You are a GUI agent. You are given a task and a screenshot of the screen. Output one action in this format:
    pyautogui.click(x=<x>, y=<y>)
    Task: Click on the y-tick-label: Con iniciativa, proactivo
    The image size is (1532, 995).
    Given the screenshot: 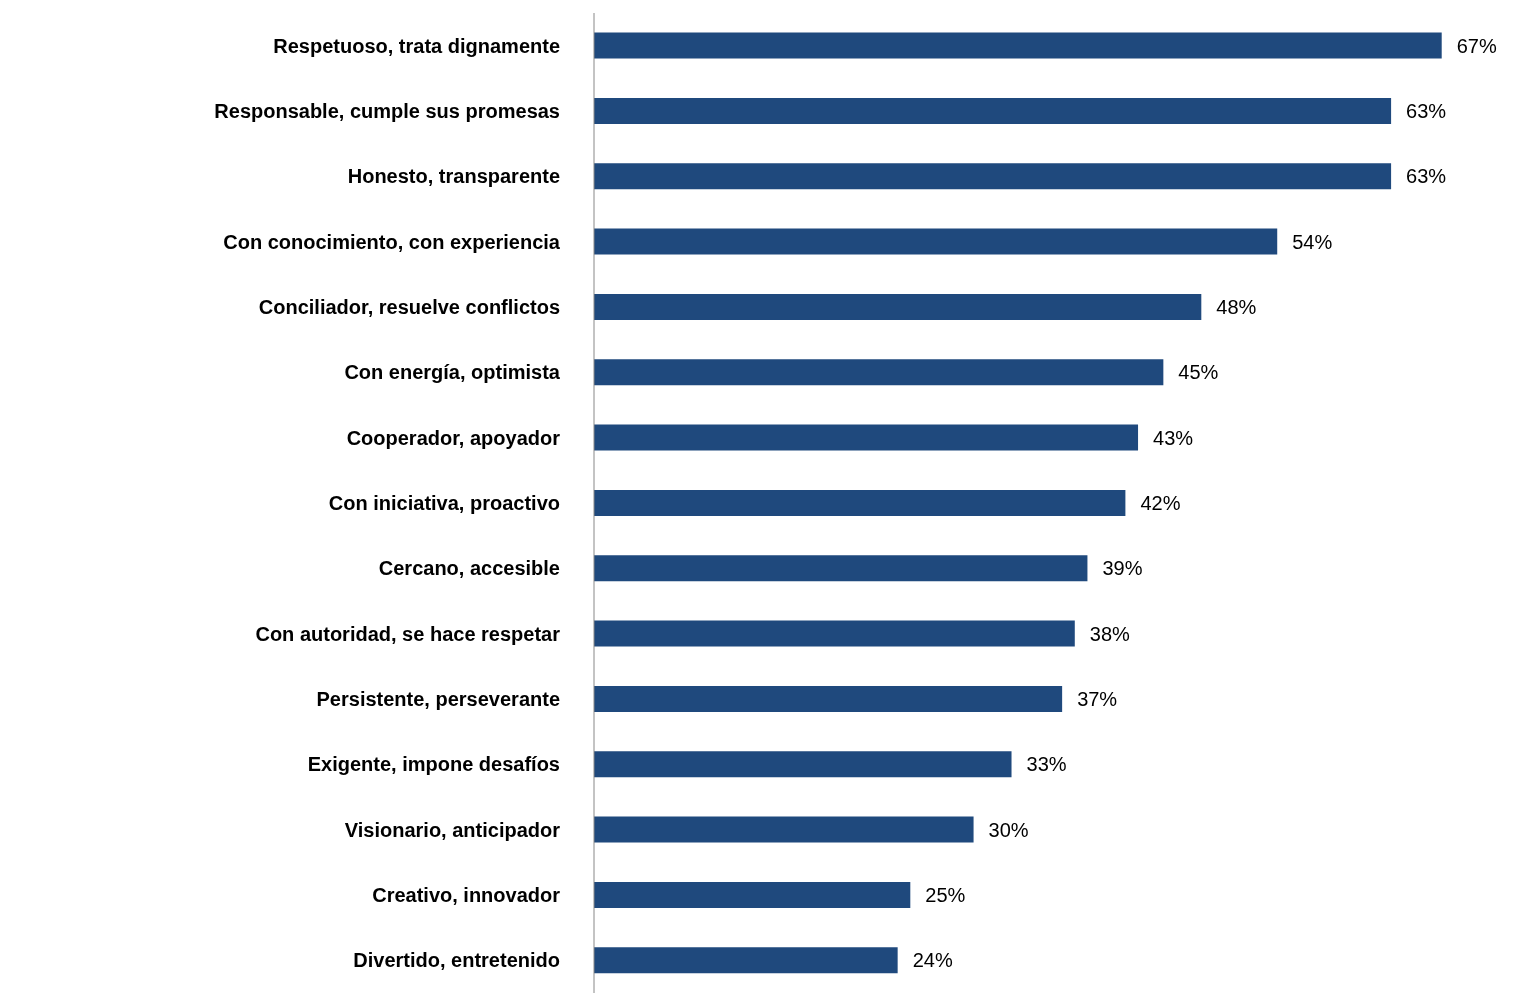 What is the action you would take?
    pyautogui.click(x=444, y=503)
    